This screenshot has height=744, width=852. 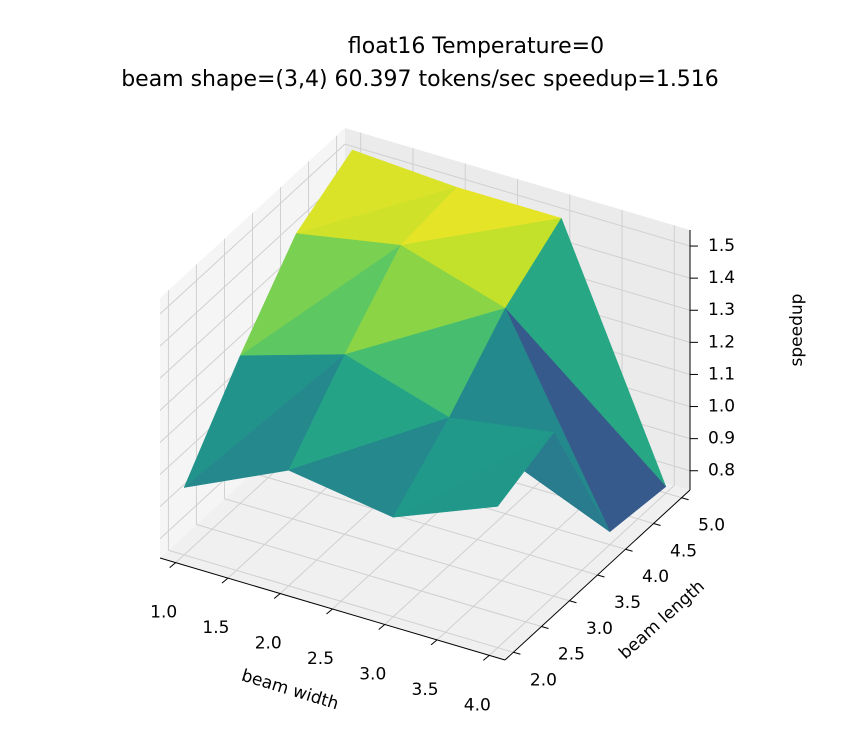 What do you see at coordinates (655, 577) in the screenshot?
I see `y-tick-label: 4.0` at bounding box center [655, 577].